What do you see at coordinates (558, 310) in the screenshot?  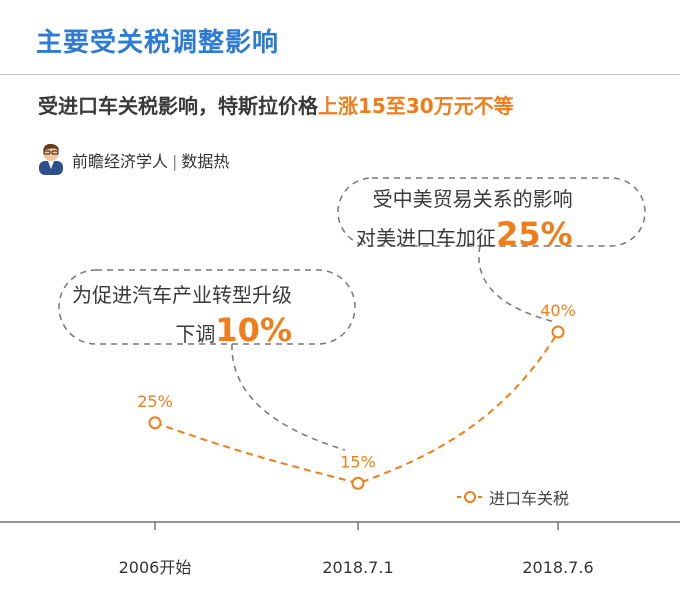 I see `data-label-2: 40%` at bounding box center [558, 310].